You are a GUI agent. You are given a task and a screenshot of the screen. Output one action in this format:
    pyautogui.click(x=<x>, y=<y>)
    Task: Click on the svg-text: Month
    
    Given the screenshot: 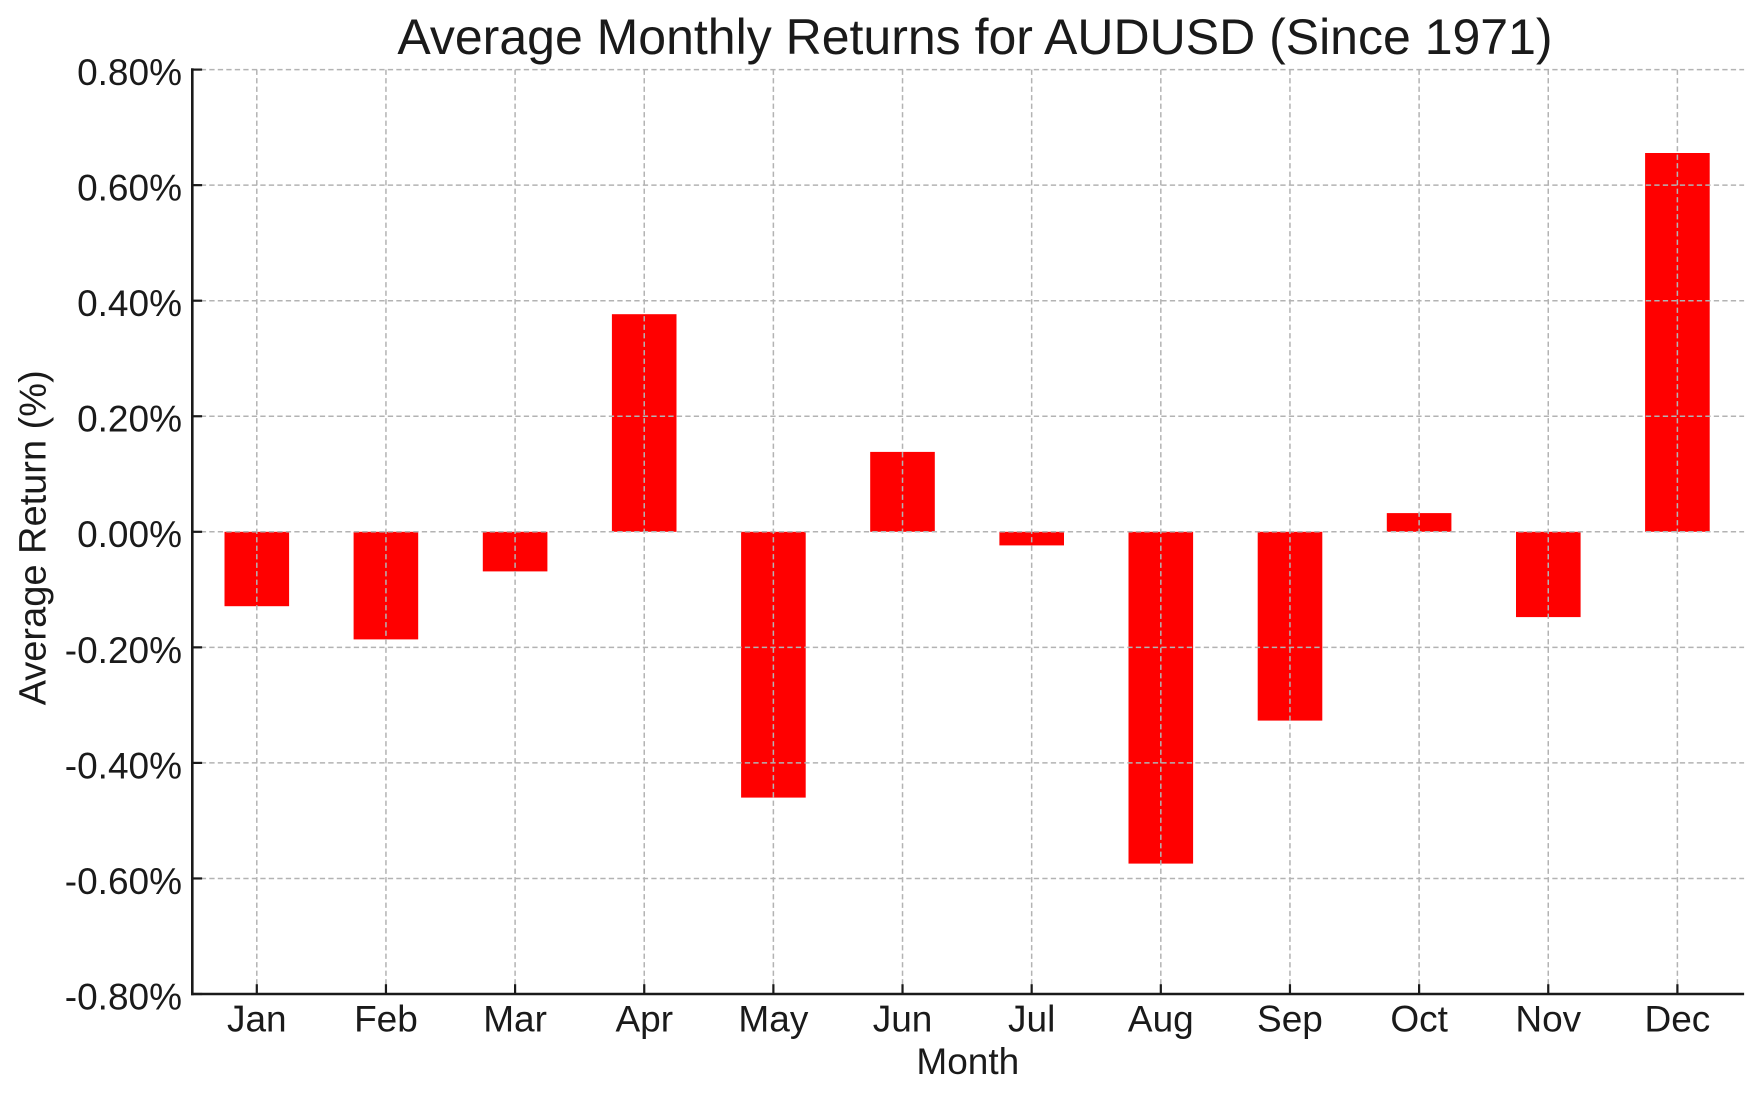 What is the action you would take?
    pyautogui.click(x=967, y=1061)
    